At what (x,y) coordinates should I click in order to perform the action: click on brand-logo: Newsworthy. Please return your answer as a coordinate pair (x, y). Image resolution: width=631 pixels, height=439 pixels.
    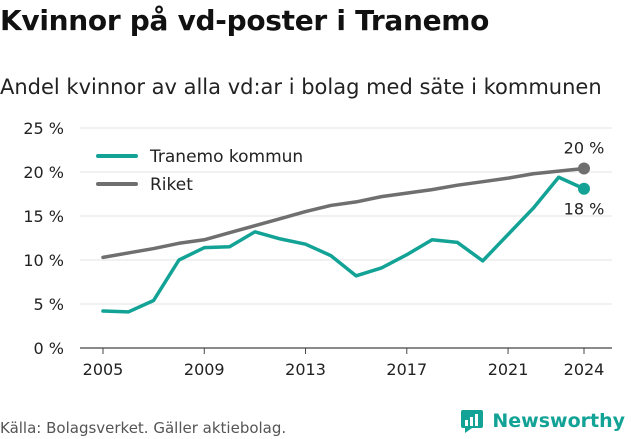
    Looking at the image, I should click on (542, 421).